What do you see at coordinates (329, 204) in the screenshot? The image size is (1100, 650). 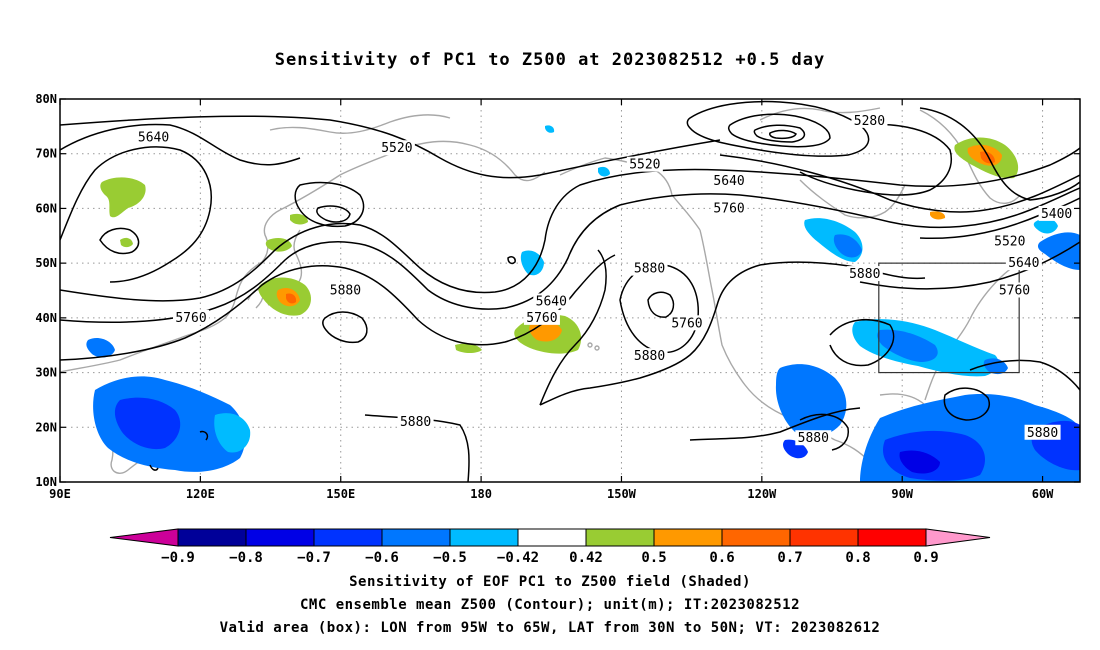 I see `contour-closed-okhotsk` at bounding box center [329, 204].